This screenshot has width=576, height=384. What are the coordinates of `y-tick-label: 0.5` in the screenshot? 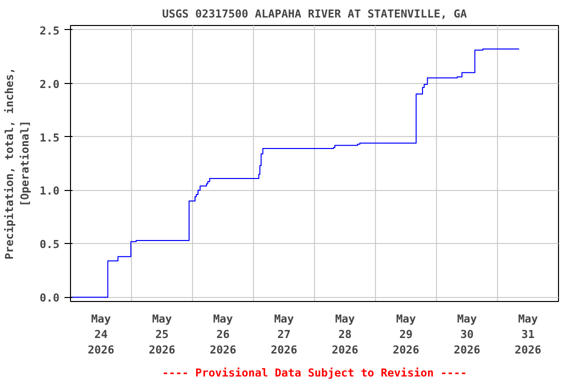 It's located at (50, 245).